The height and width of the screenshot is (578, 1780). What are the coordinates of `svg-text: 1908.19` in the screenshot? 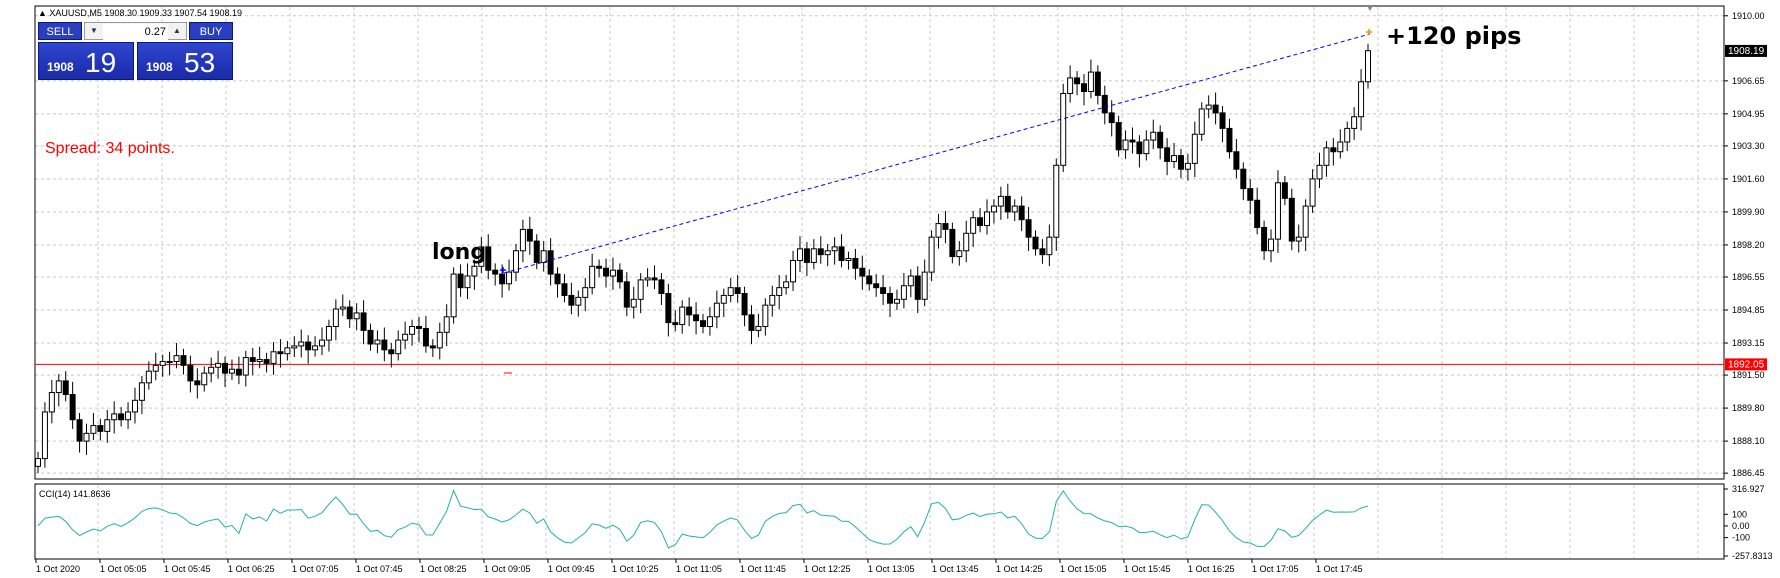 It's located at (1746, 51).